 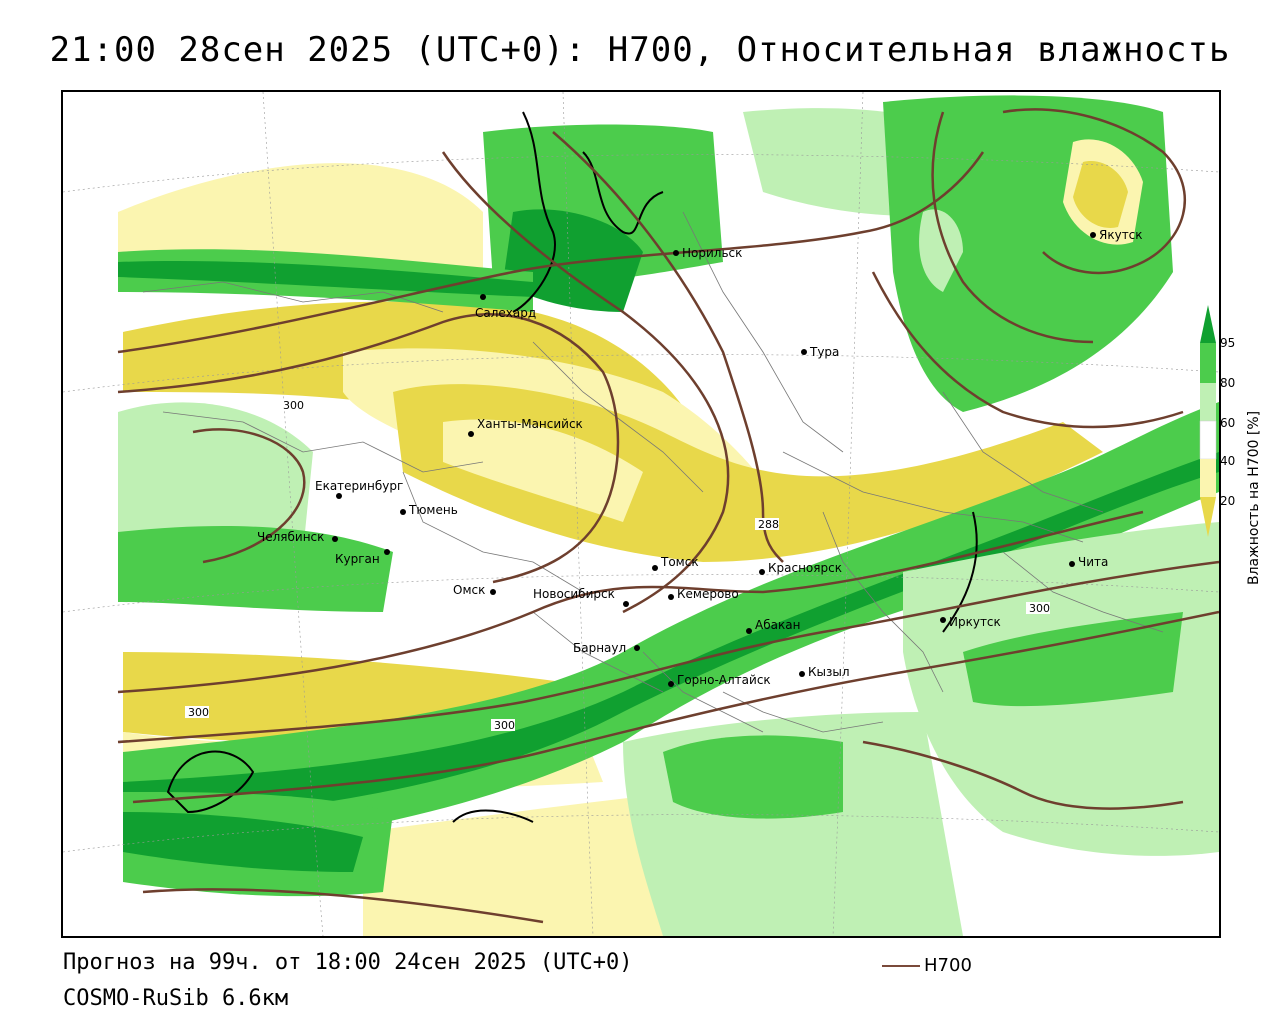 I want to click on city-label: Барнаул, so click(x=599, y=648).